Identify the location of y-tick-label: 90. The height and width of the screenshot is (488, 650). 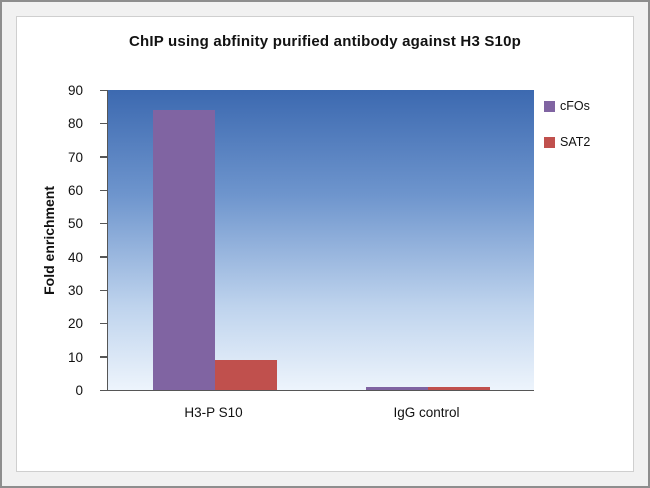
(75, 90).